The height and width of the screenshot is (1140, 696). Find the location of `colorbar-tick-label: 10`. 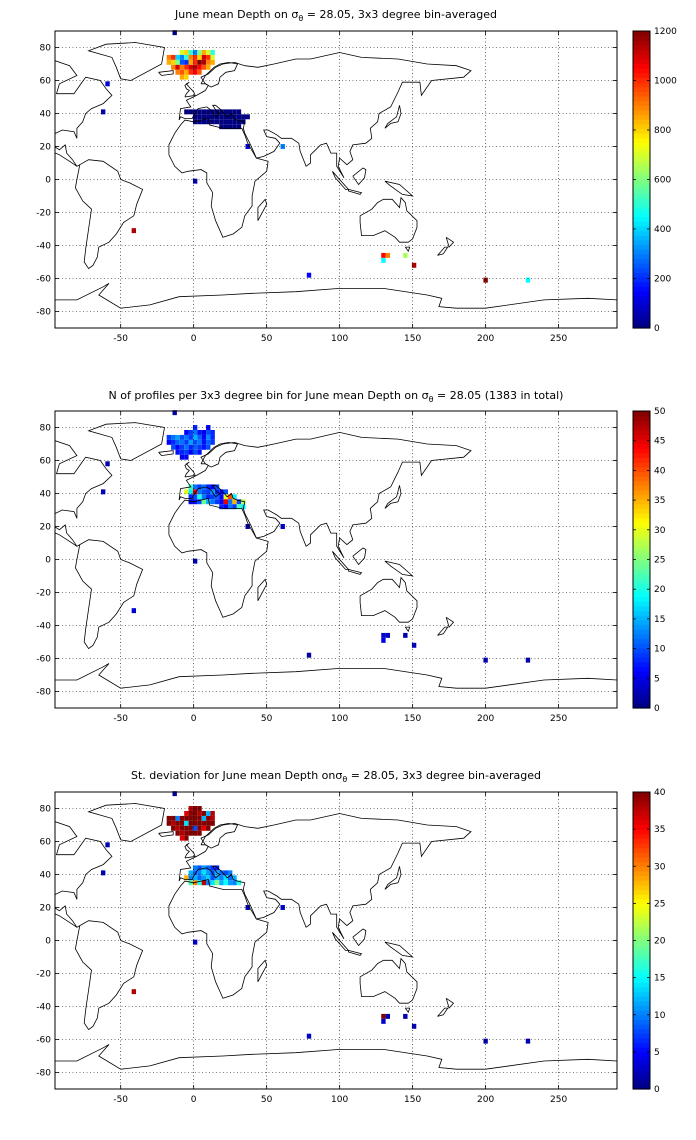

colorbar-tick-label: 10 is located at coordinates (660, 650).